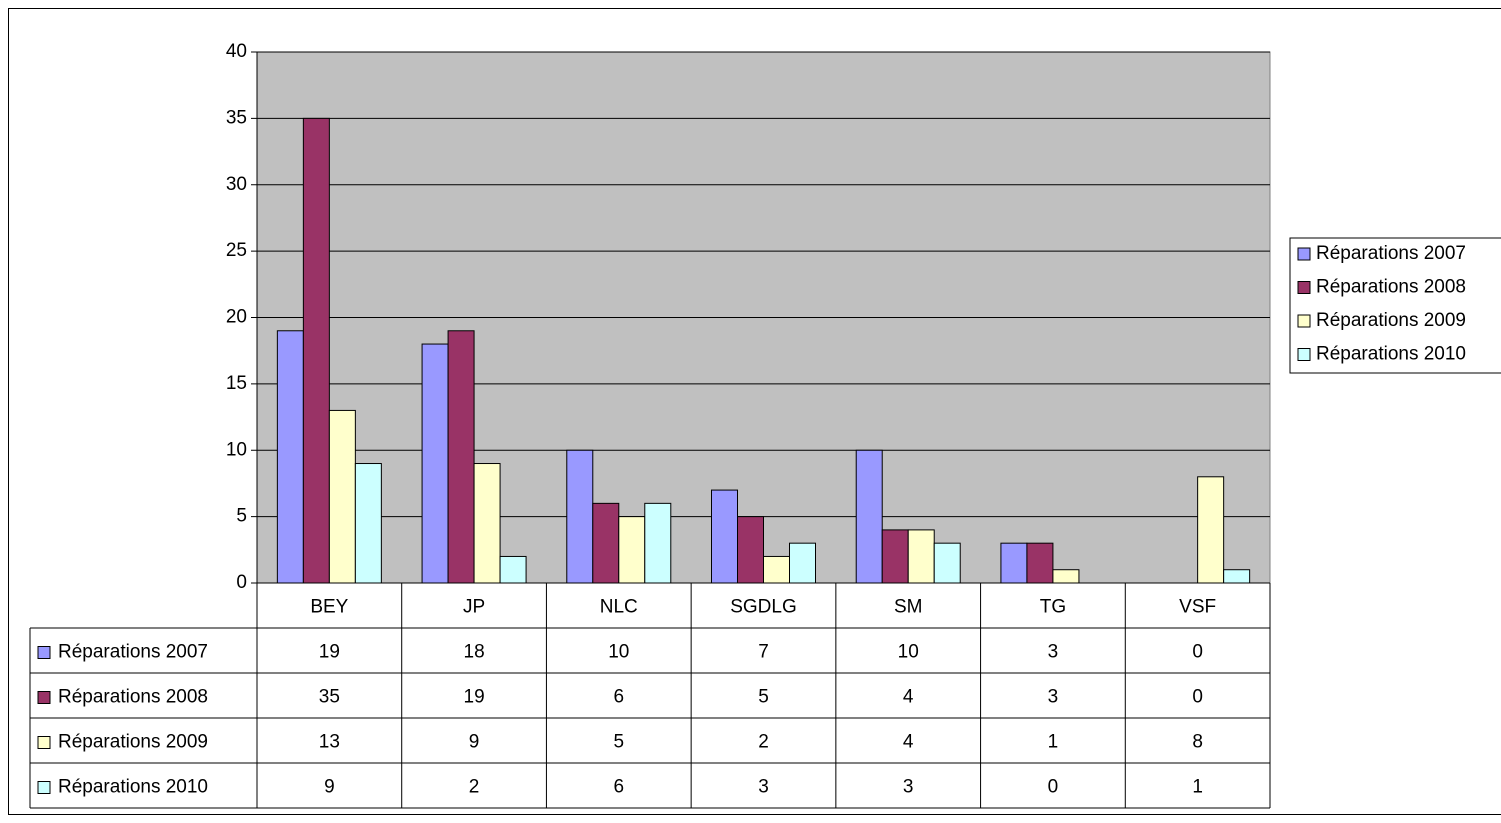 This screenshot has height=823, width=1501. I want to click on legend-box, so click(1395, 305).